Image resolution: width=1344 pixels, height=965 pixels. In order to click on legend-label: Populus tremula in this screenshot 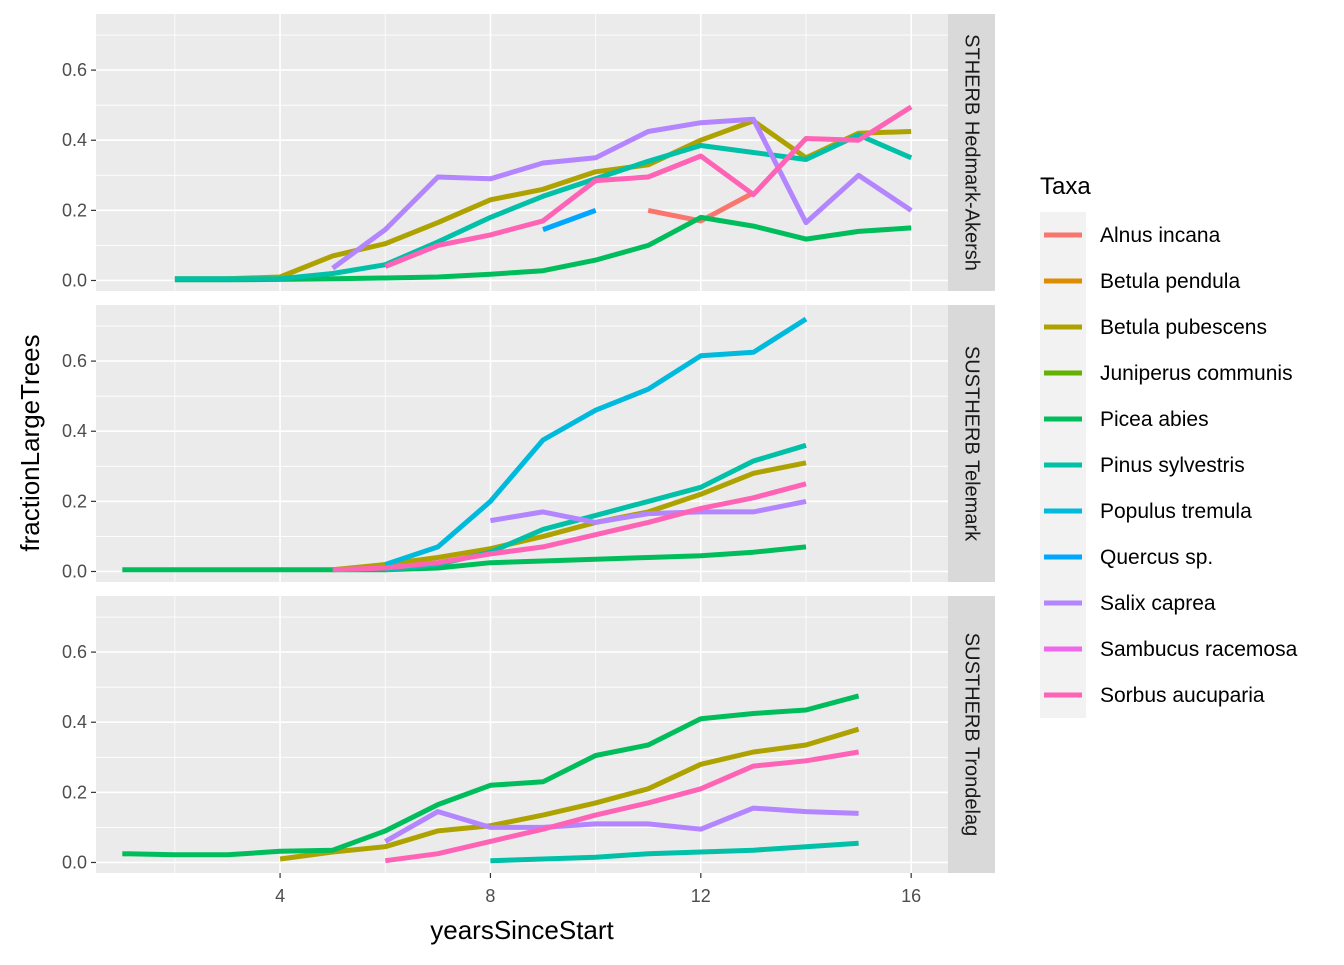, I will do `click(1176, 511)`.